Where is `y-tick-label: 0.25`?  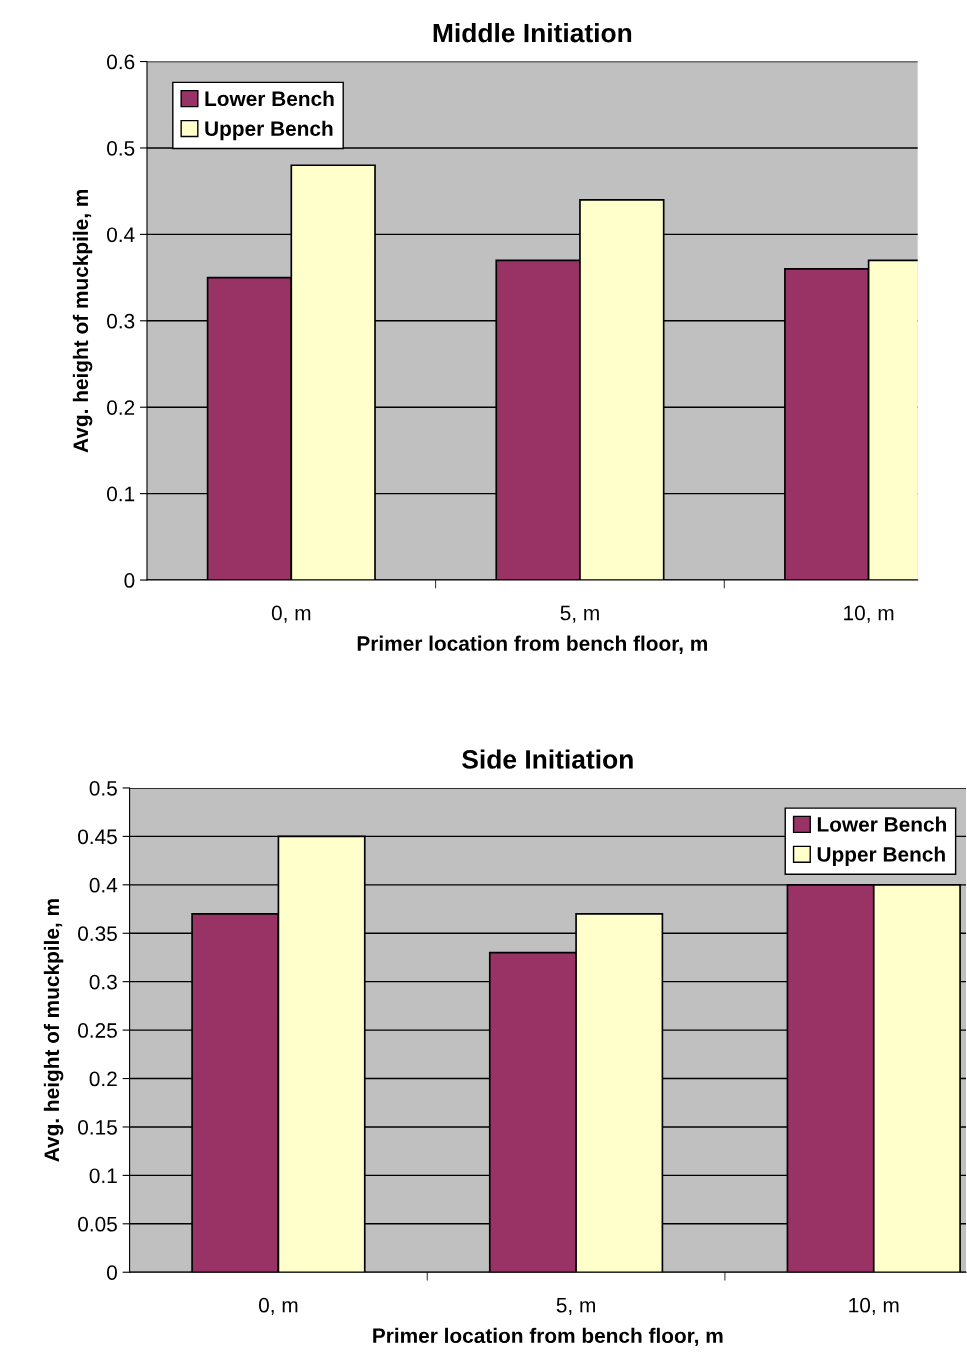
y-tick-label: 0.25 is located at coordinates (97, 1030).